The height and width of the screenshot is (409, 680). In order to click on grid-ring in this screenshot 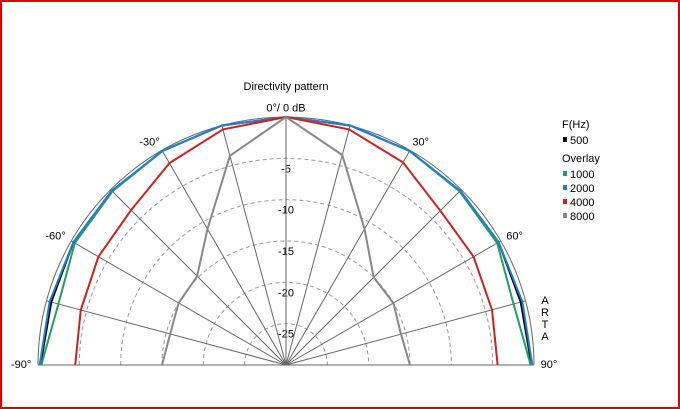, I will do `click(286, 303)`.